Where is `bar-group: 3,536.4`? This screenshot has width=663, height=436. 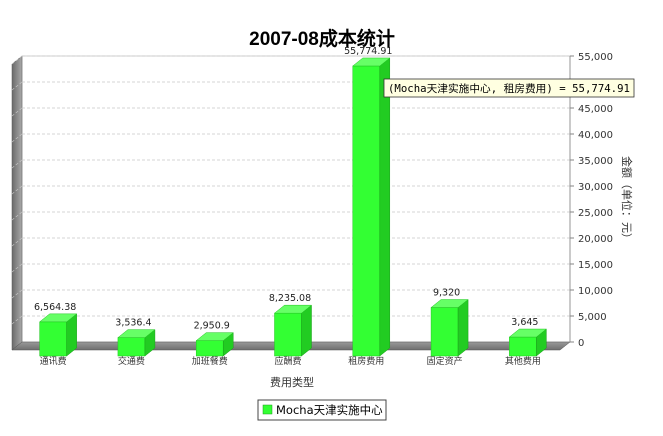 bar-group: 3,536.4 is located at coordinates (135, 337).